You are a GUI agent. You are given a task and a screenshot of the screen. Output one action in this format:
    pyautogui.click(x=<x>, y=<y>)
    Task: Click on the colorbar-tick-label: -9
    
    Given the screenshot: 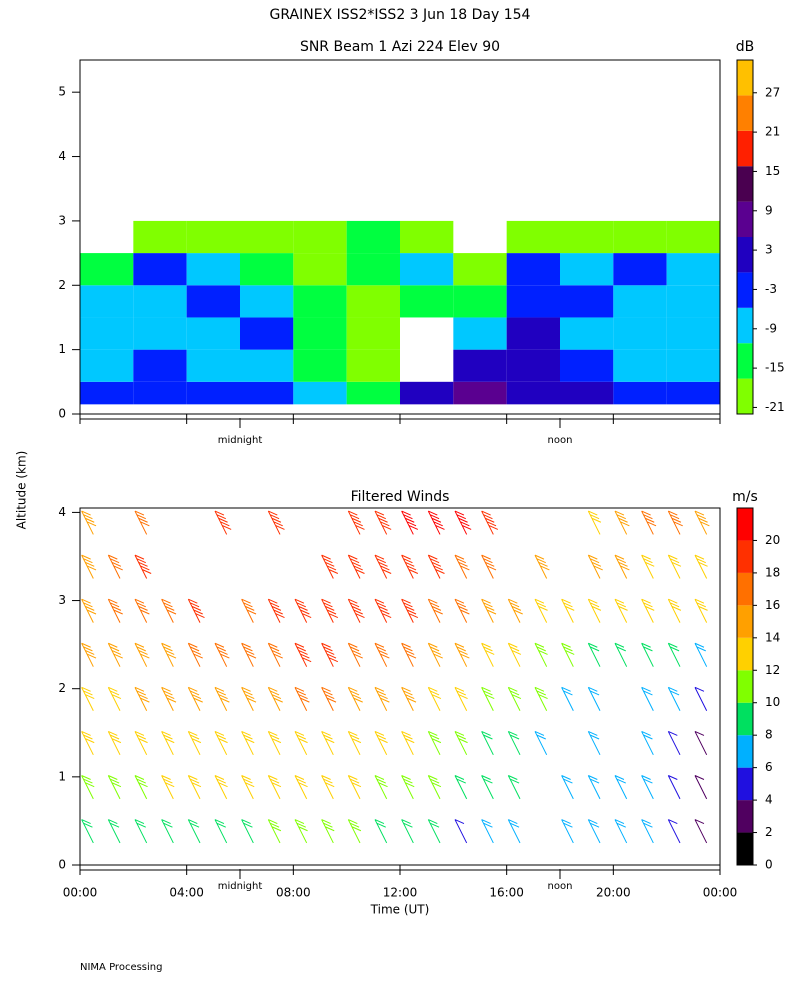 What is the action you would take?
    pyautogui.click(x=771, y=328)
    